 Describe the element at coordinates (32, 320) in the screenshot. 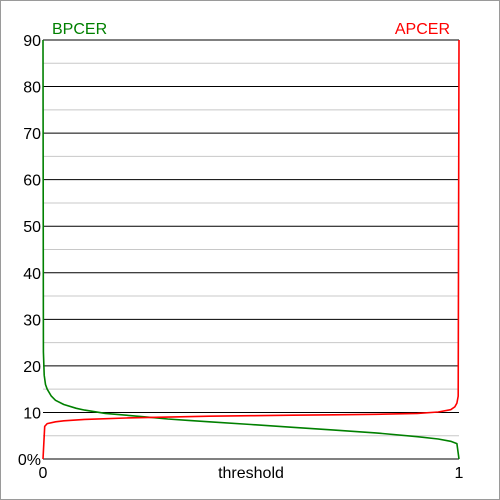

I see `y-tick-label: 30` at that location.